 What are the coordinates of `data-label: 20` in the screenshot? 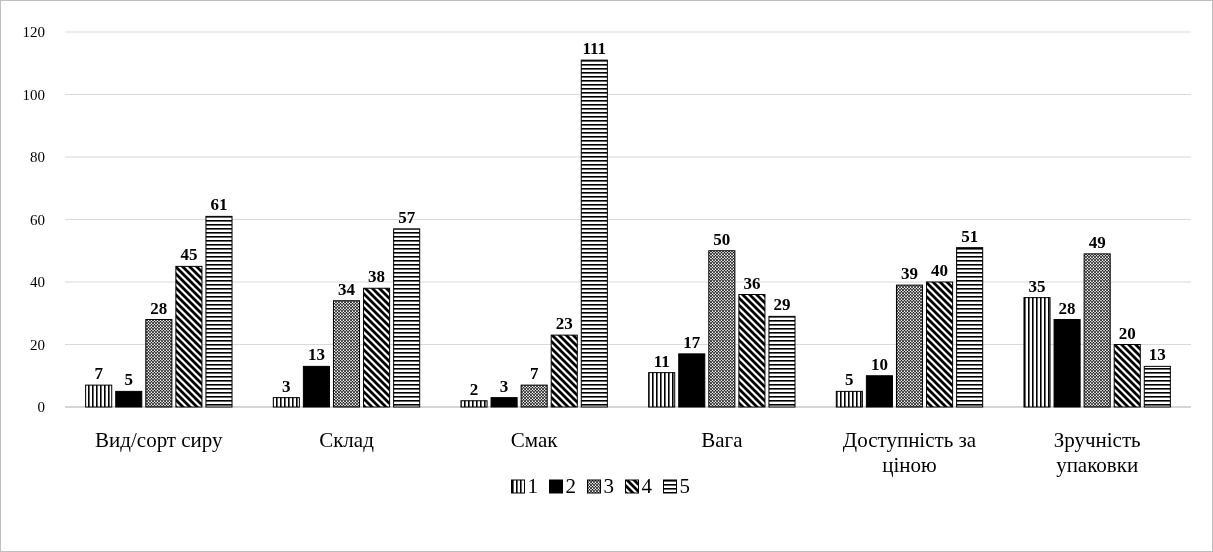 It's located at (1127, 333).